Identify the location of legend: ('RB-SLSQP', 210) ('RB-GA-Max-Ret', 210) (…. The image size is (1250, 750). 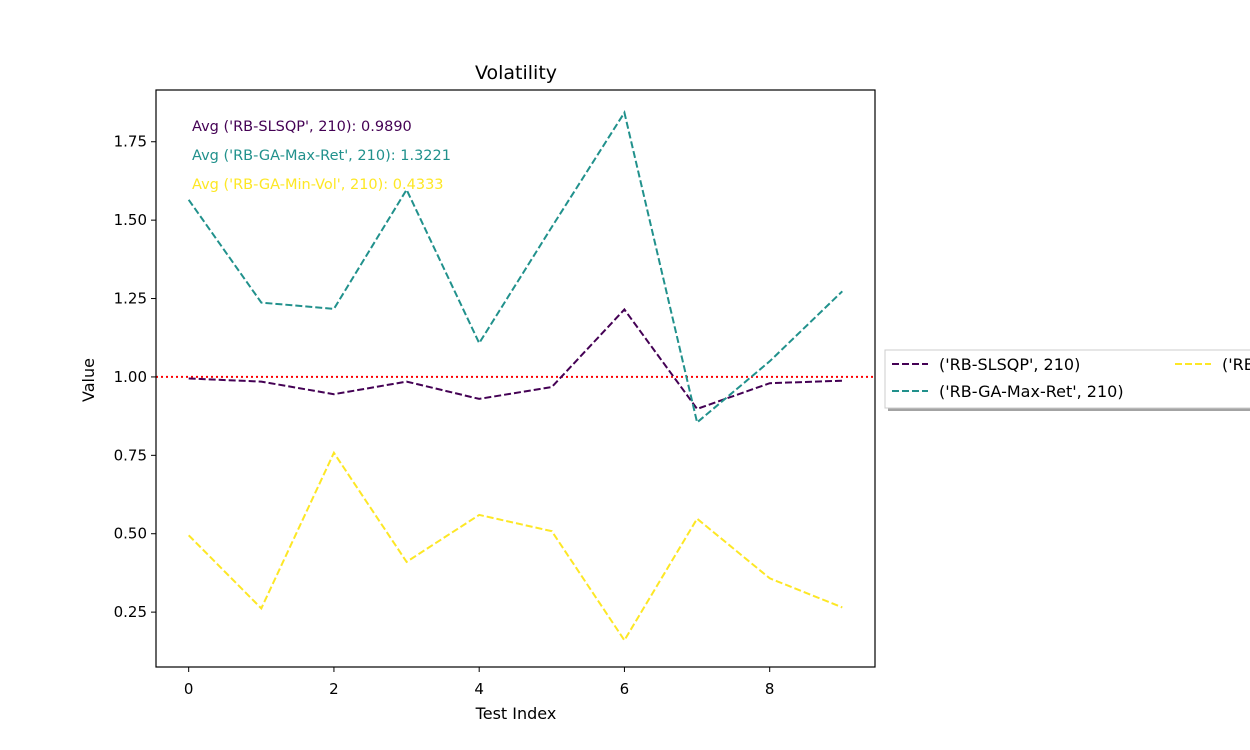
(1067, 380).